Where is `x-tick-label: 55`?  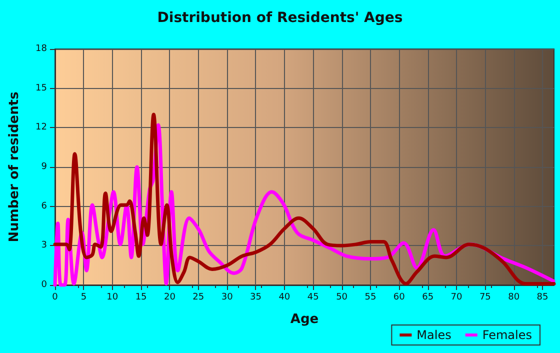 x-tick-label: 55 is located at coordinates (370, 297).